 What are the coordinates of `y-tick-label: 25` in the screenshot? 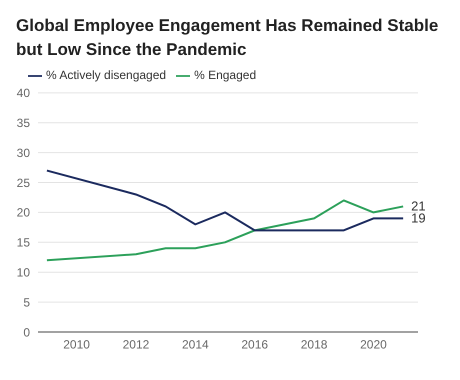 It's located at (23, 183).